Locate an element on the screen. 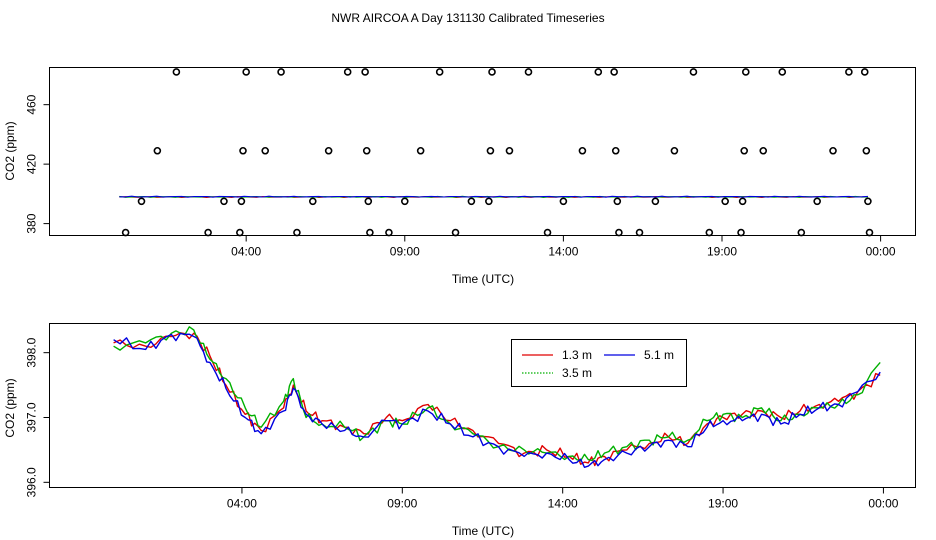 The image size is (936, 540). top-series-lines is located at coordinates (493, 197).